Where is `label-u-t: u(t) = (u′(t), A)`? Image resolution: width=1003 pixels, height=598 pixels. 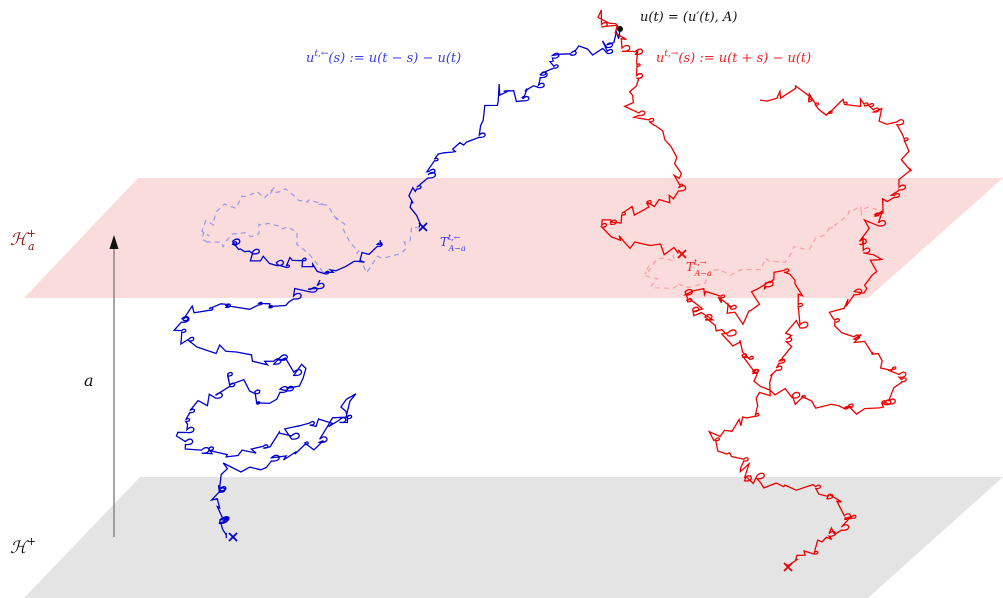
label-u-t: u(t) = (u′(t), A) is located at coordinates (688, 17).